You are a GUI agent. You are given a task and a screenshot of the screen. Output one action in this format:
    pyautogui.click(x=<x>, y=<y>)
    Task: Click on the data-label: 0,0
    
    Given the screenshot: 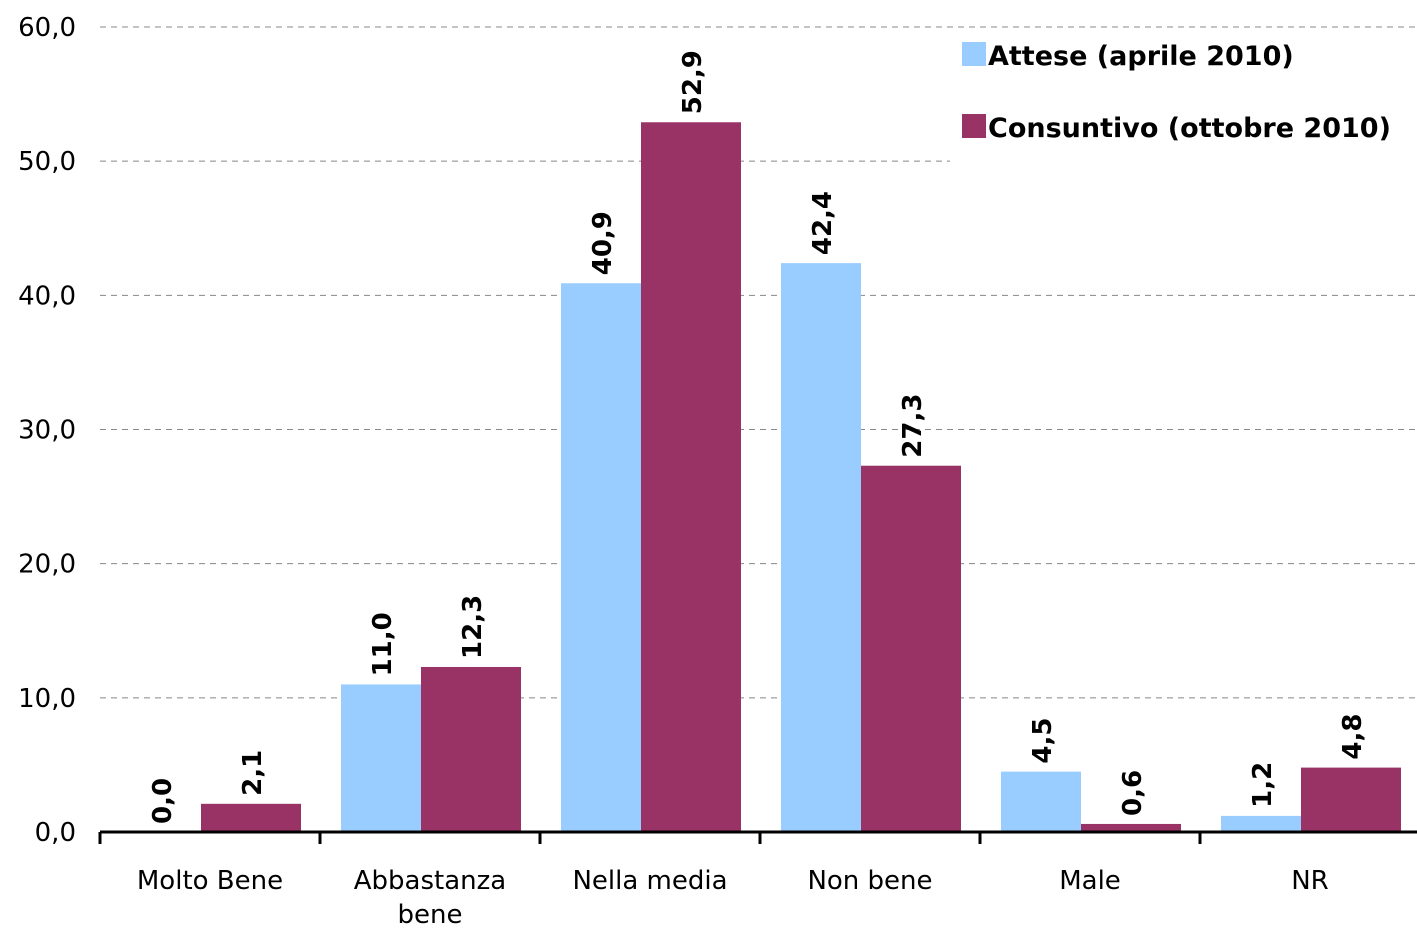 What is the action you would take?
    pyautogui.click(x=163, y=801)
    